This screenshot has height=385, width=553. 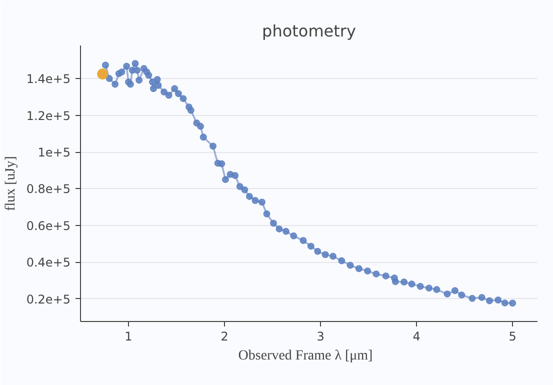 I want to click on x-axis-title: Observed Frame λ [μm], so click(x=305, y=356).